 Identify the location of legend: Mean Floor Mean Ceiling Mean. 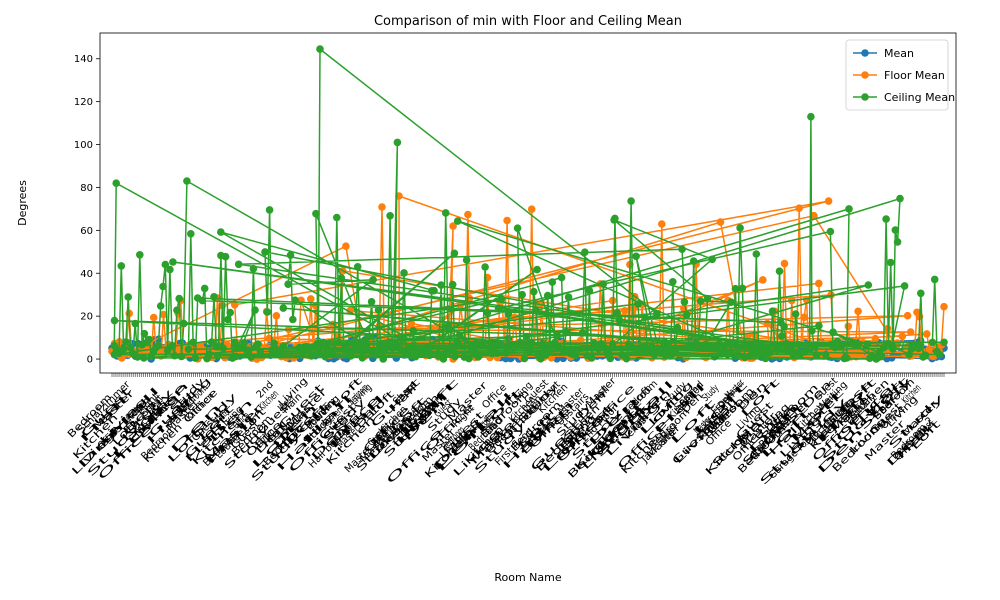
(900, 75).